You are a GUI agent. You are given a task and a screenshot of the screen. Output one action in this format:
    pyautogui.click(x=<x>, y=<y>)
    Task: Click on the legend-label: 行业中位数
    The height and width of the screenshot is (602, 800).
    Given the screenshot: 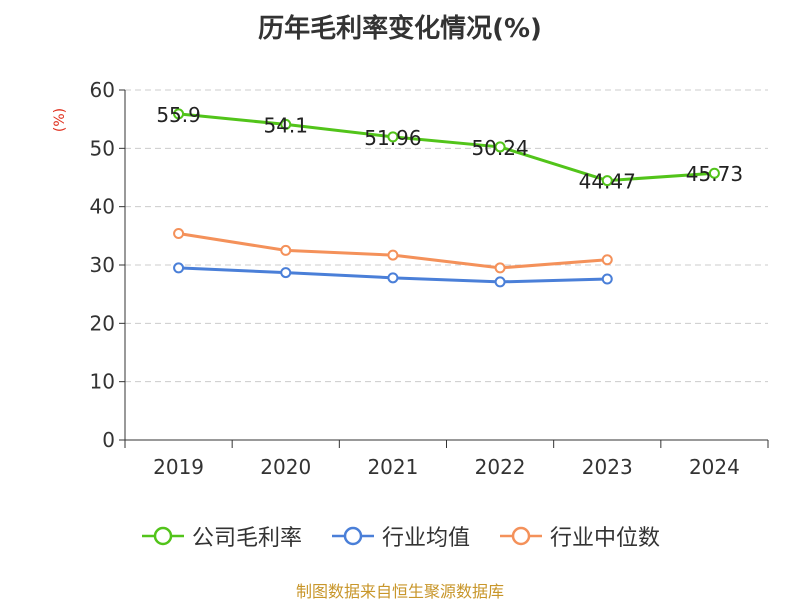 What is the action you would take?
    pyautogui.click(x=605, y=538)
    